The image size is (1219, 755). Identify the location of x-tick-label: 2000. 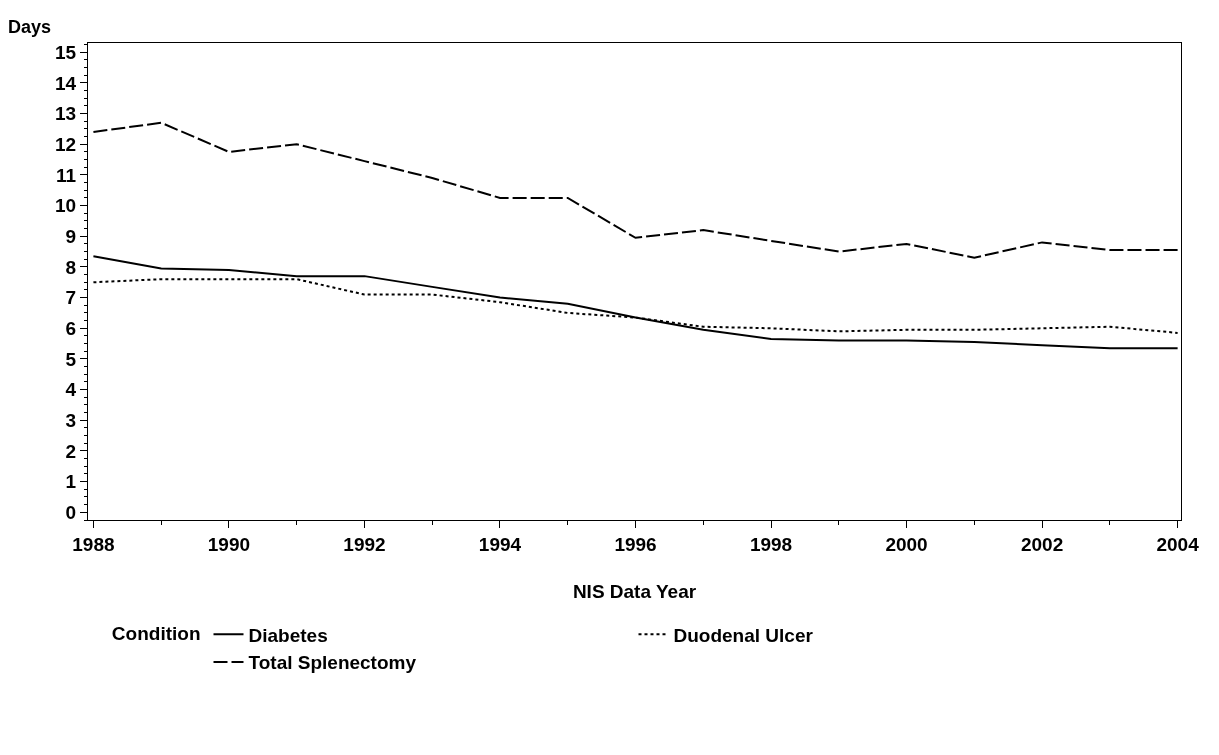
(906, 544).